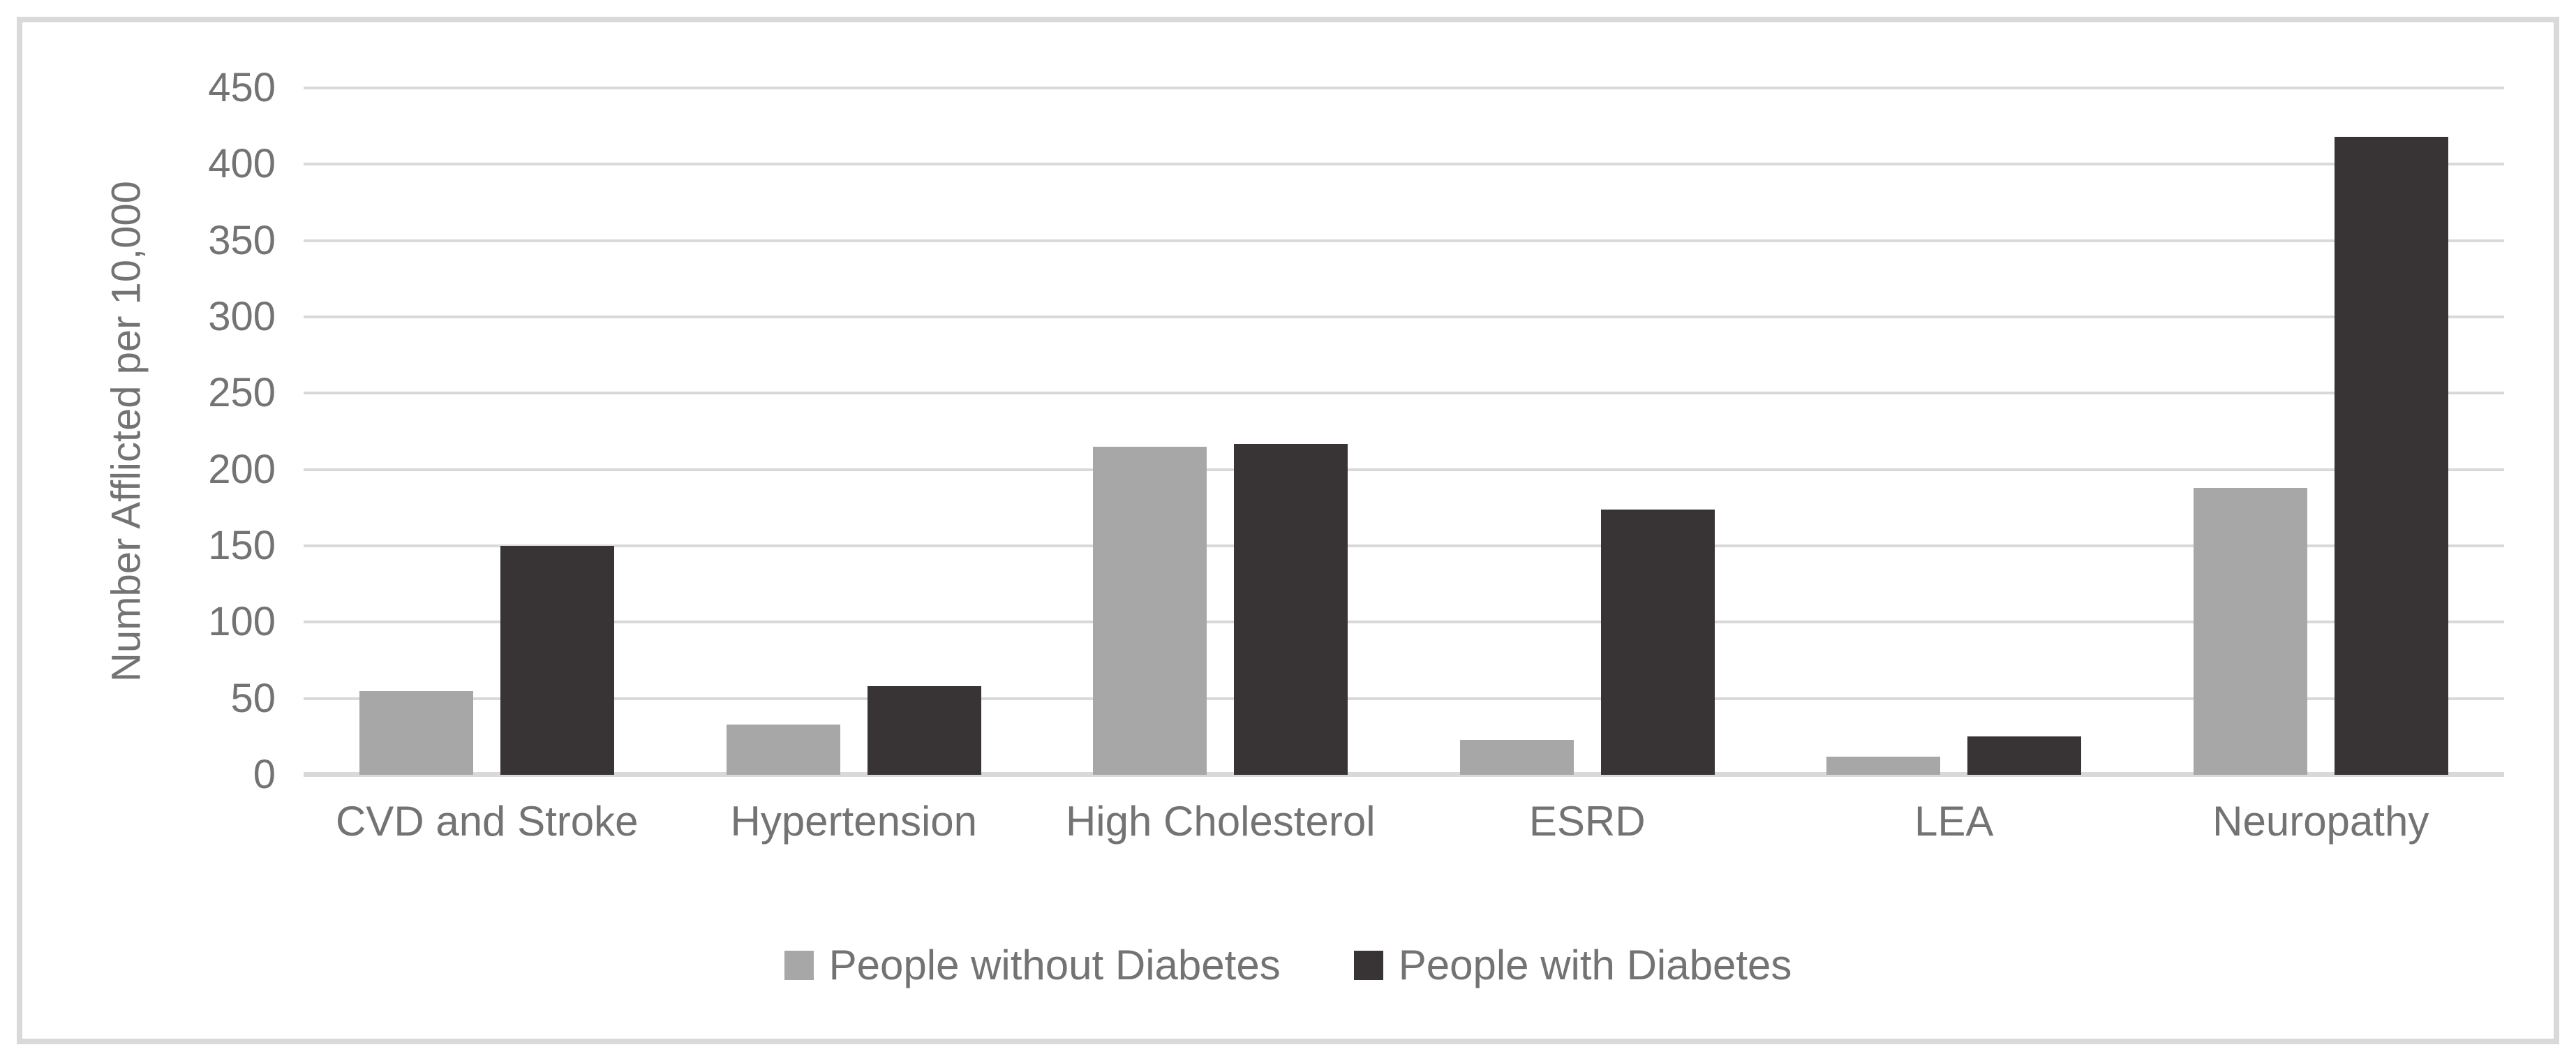  What do you see at coordinates (242, 546) in the screenshot?
I see `y-tick-label-150: 150` at bounding box center [242, 546].